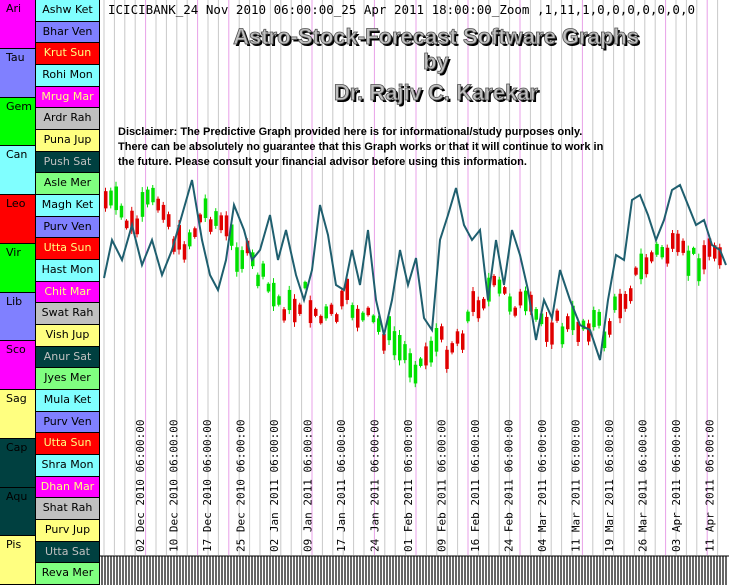  What do you see at coordinates (18, 512) in the screenshot?
I see `sign-aqu: Aqu` at bounding box center [18, 512].